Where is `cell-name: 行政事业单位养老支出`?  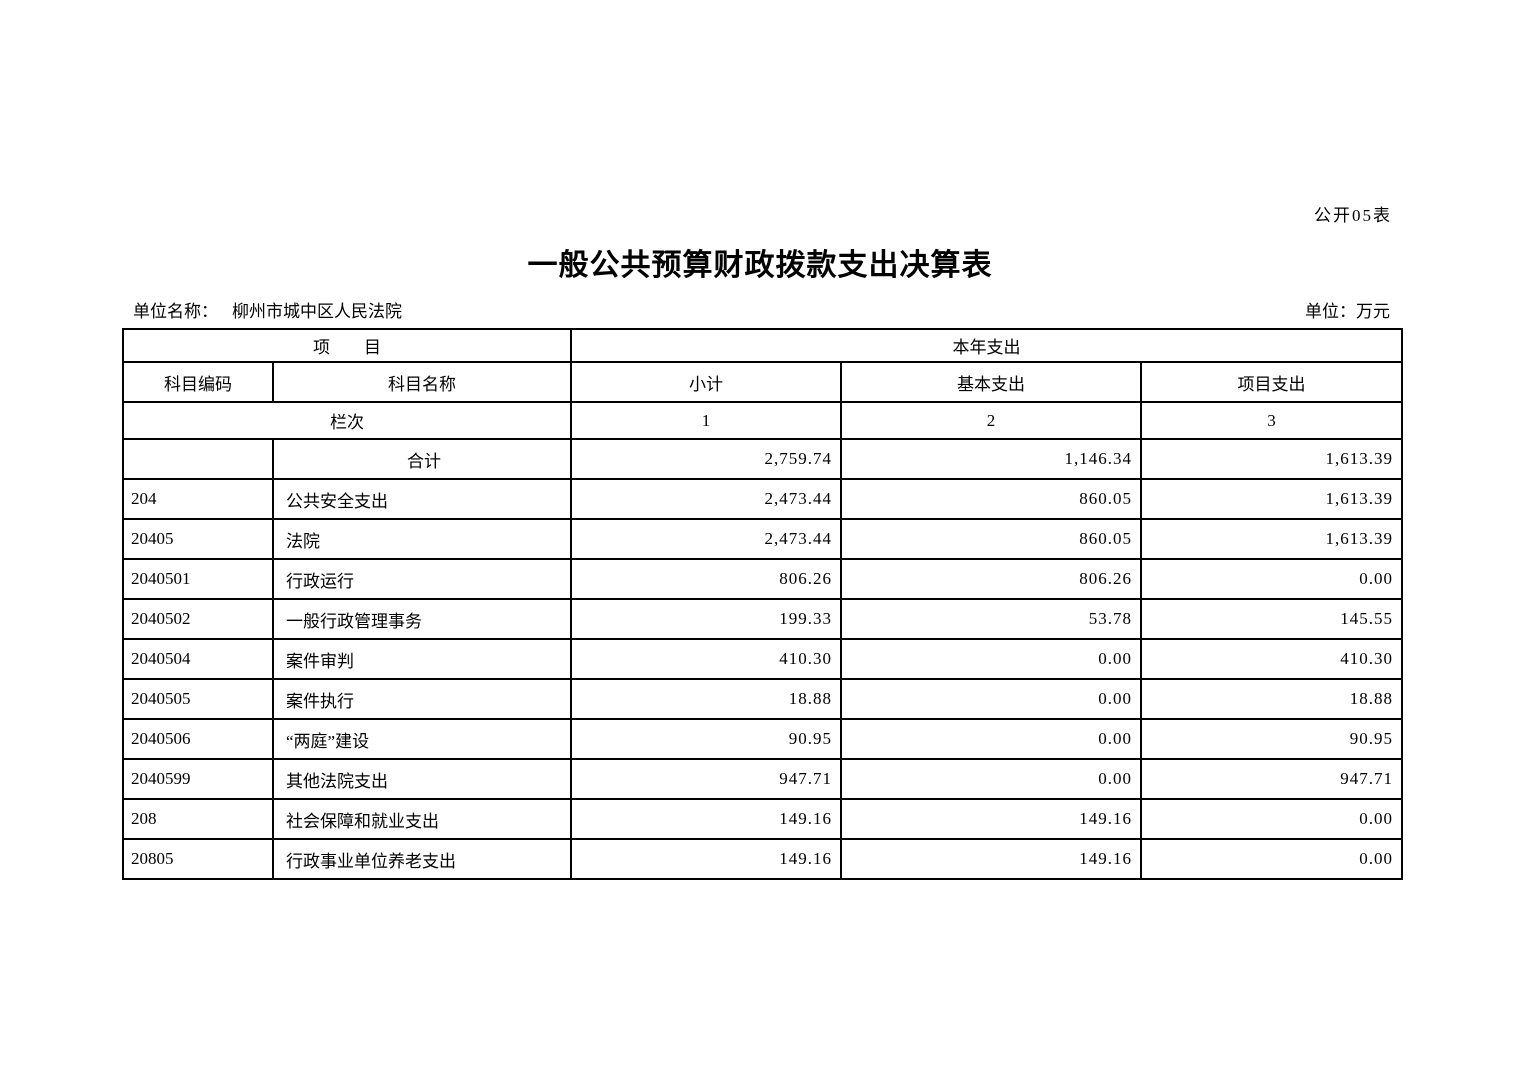 cell-name: 行政事业单位养老支出 is located at coordinates (422, 859).